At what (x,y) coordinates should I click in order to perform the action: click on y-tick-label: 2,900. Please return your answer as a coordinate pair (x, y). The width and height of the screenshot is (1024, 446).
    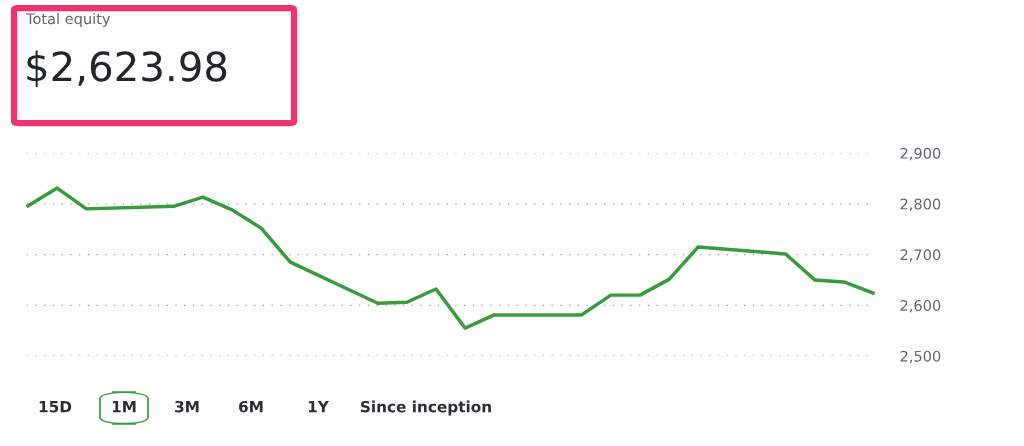
    Looking at the image, I should click on (920, 154).